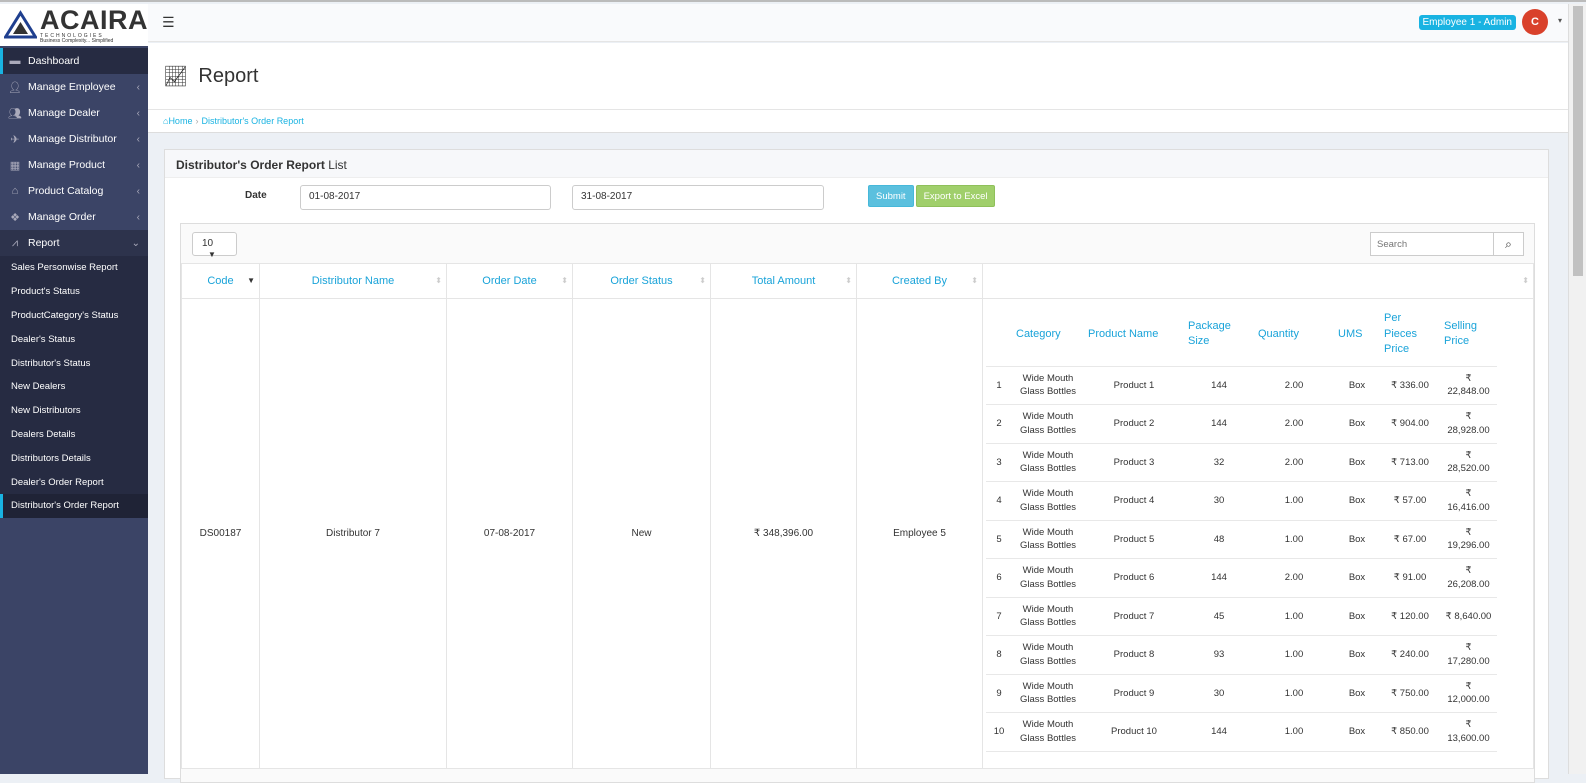 Image resolution: width=1586 pixels, height=783 pixels. Describe the element at coordinates (15, 242) in the screenshot. I see `line-chart-icon: ⩘` at that location.